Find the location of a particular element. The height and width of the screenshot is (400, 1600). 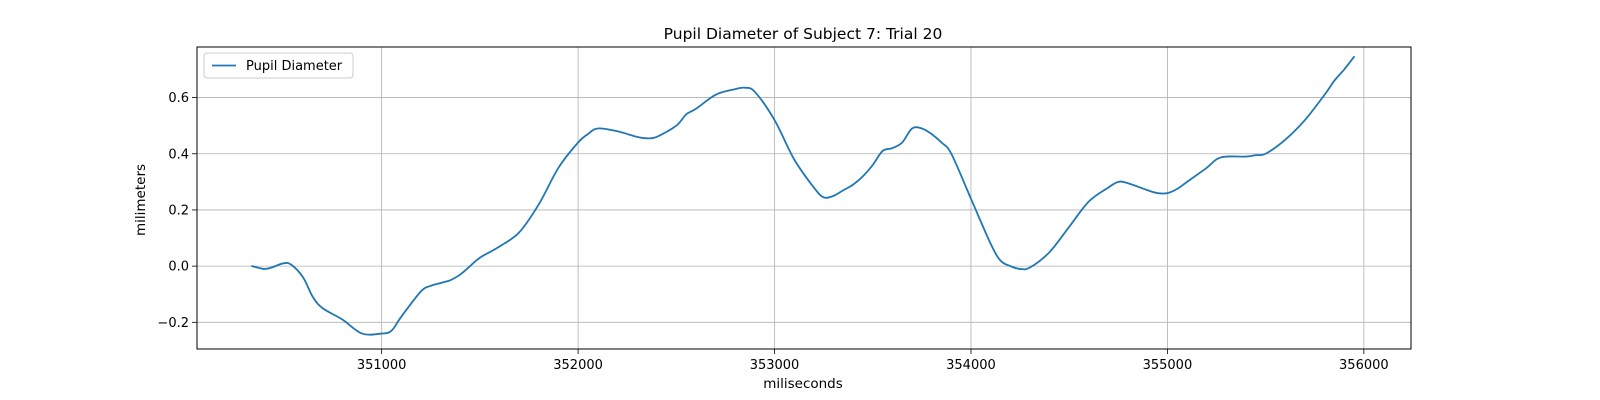

legend: Pupil Diameter is located at coordinates (278, 65).